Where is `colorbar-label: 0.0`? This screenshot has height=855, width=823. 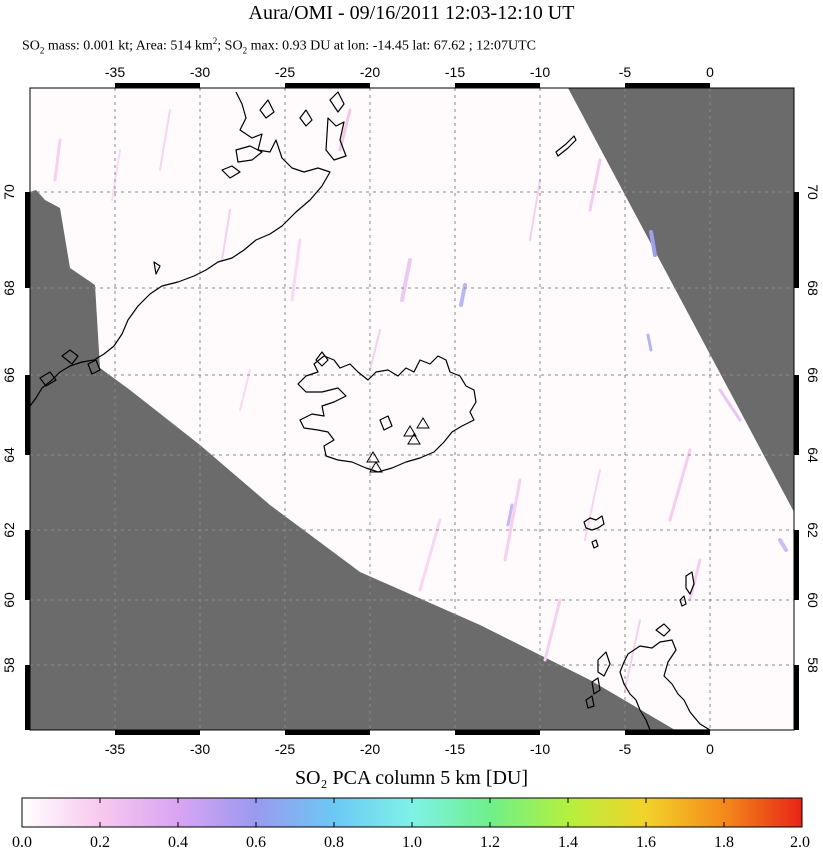 colorbar-label: 0.0 is located at coordinates (22, 842).